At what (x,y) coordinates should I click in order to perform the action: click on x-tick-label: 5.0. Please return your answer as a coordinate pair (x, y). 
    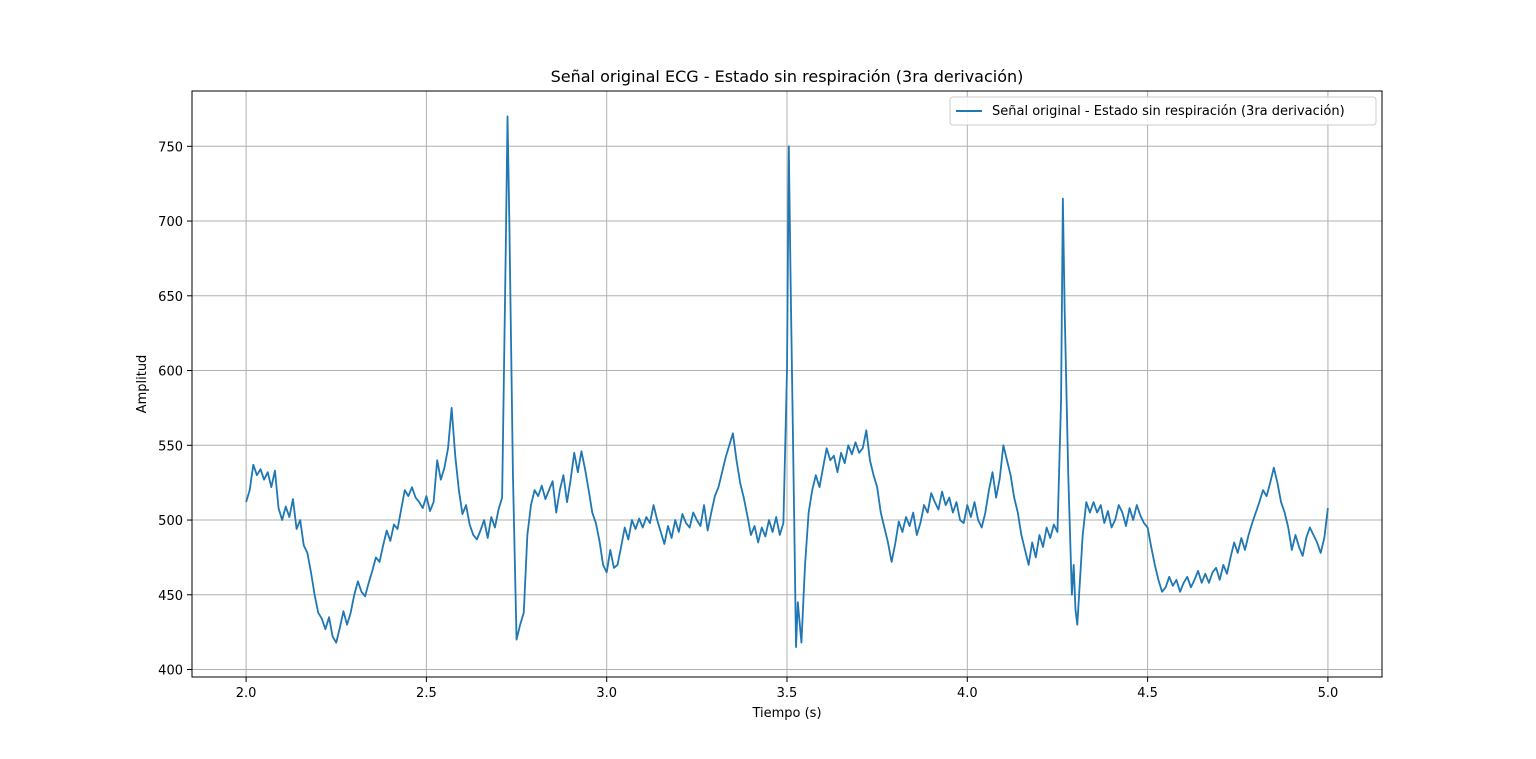
    Looking at the image, I should click on (1328, 693).